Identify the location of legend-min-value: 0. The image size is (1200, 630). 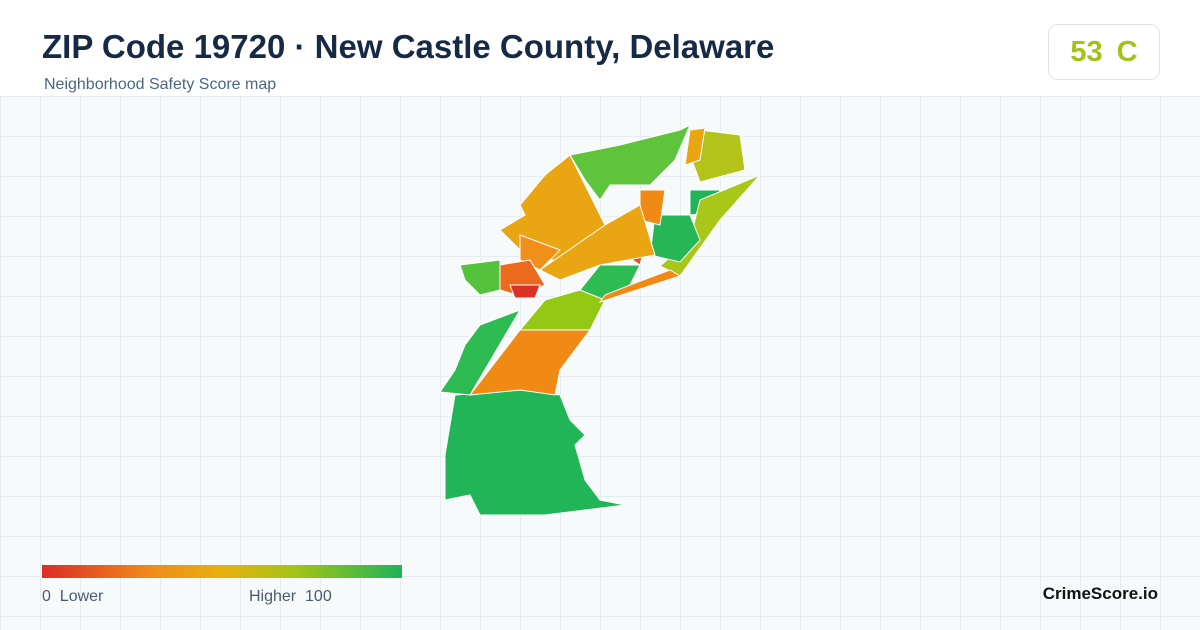
(46, 596).